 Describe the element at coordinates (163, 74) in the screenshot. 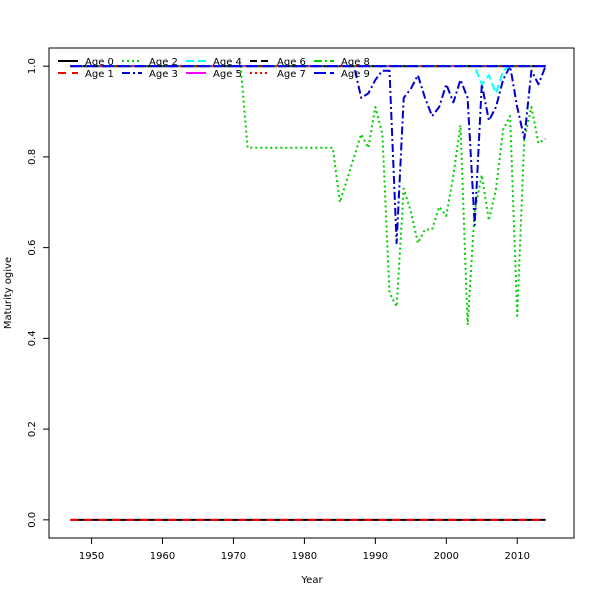

I see `legend-label-age-3: Age 3` at that location.